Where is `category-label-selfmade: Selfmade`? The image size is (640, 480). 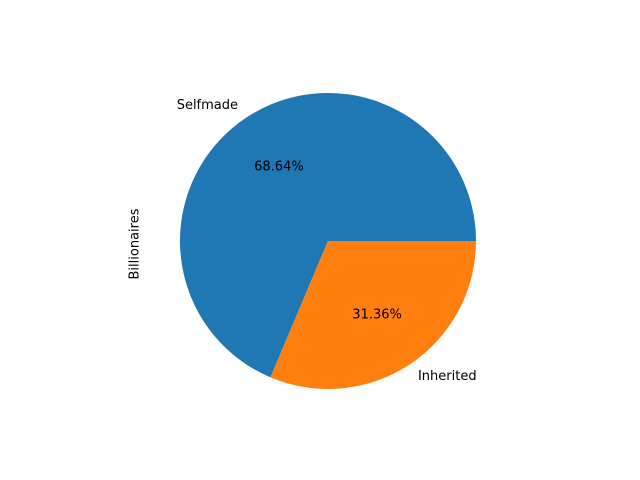
category-label-selfmade: Selfmade is located at coordinates (207, 105).